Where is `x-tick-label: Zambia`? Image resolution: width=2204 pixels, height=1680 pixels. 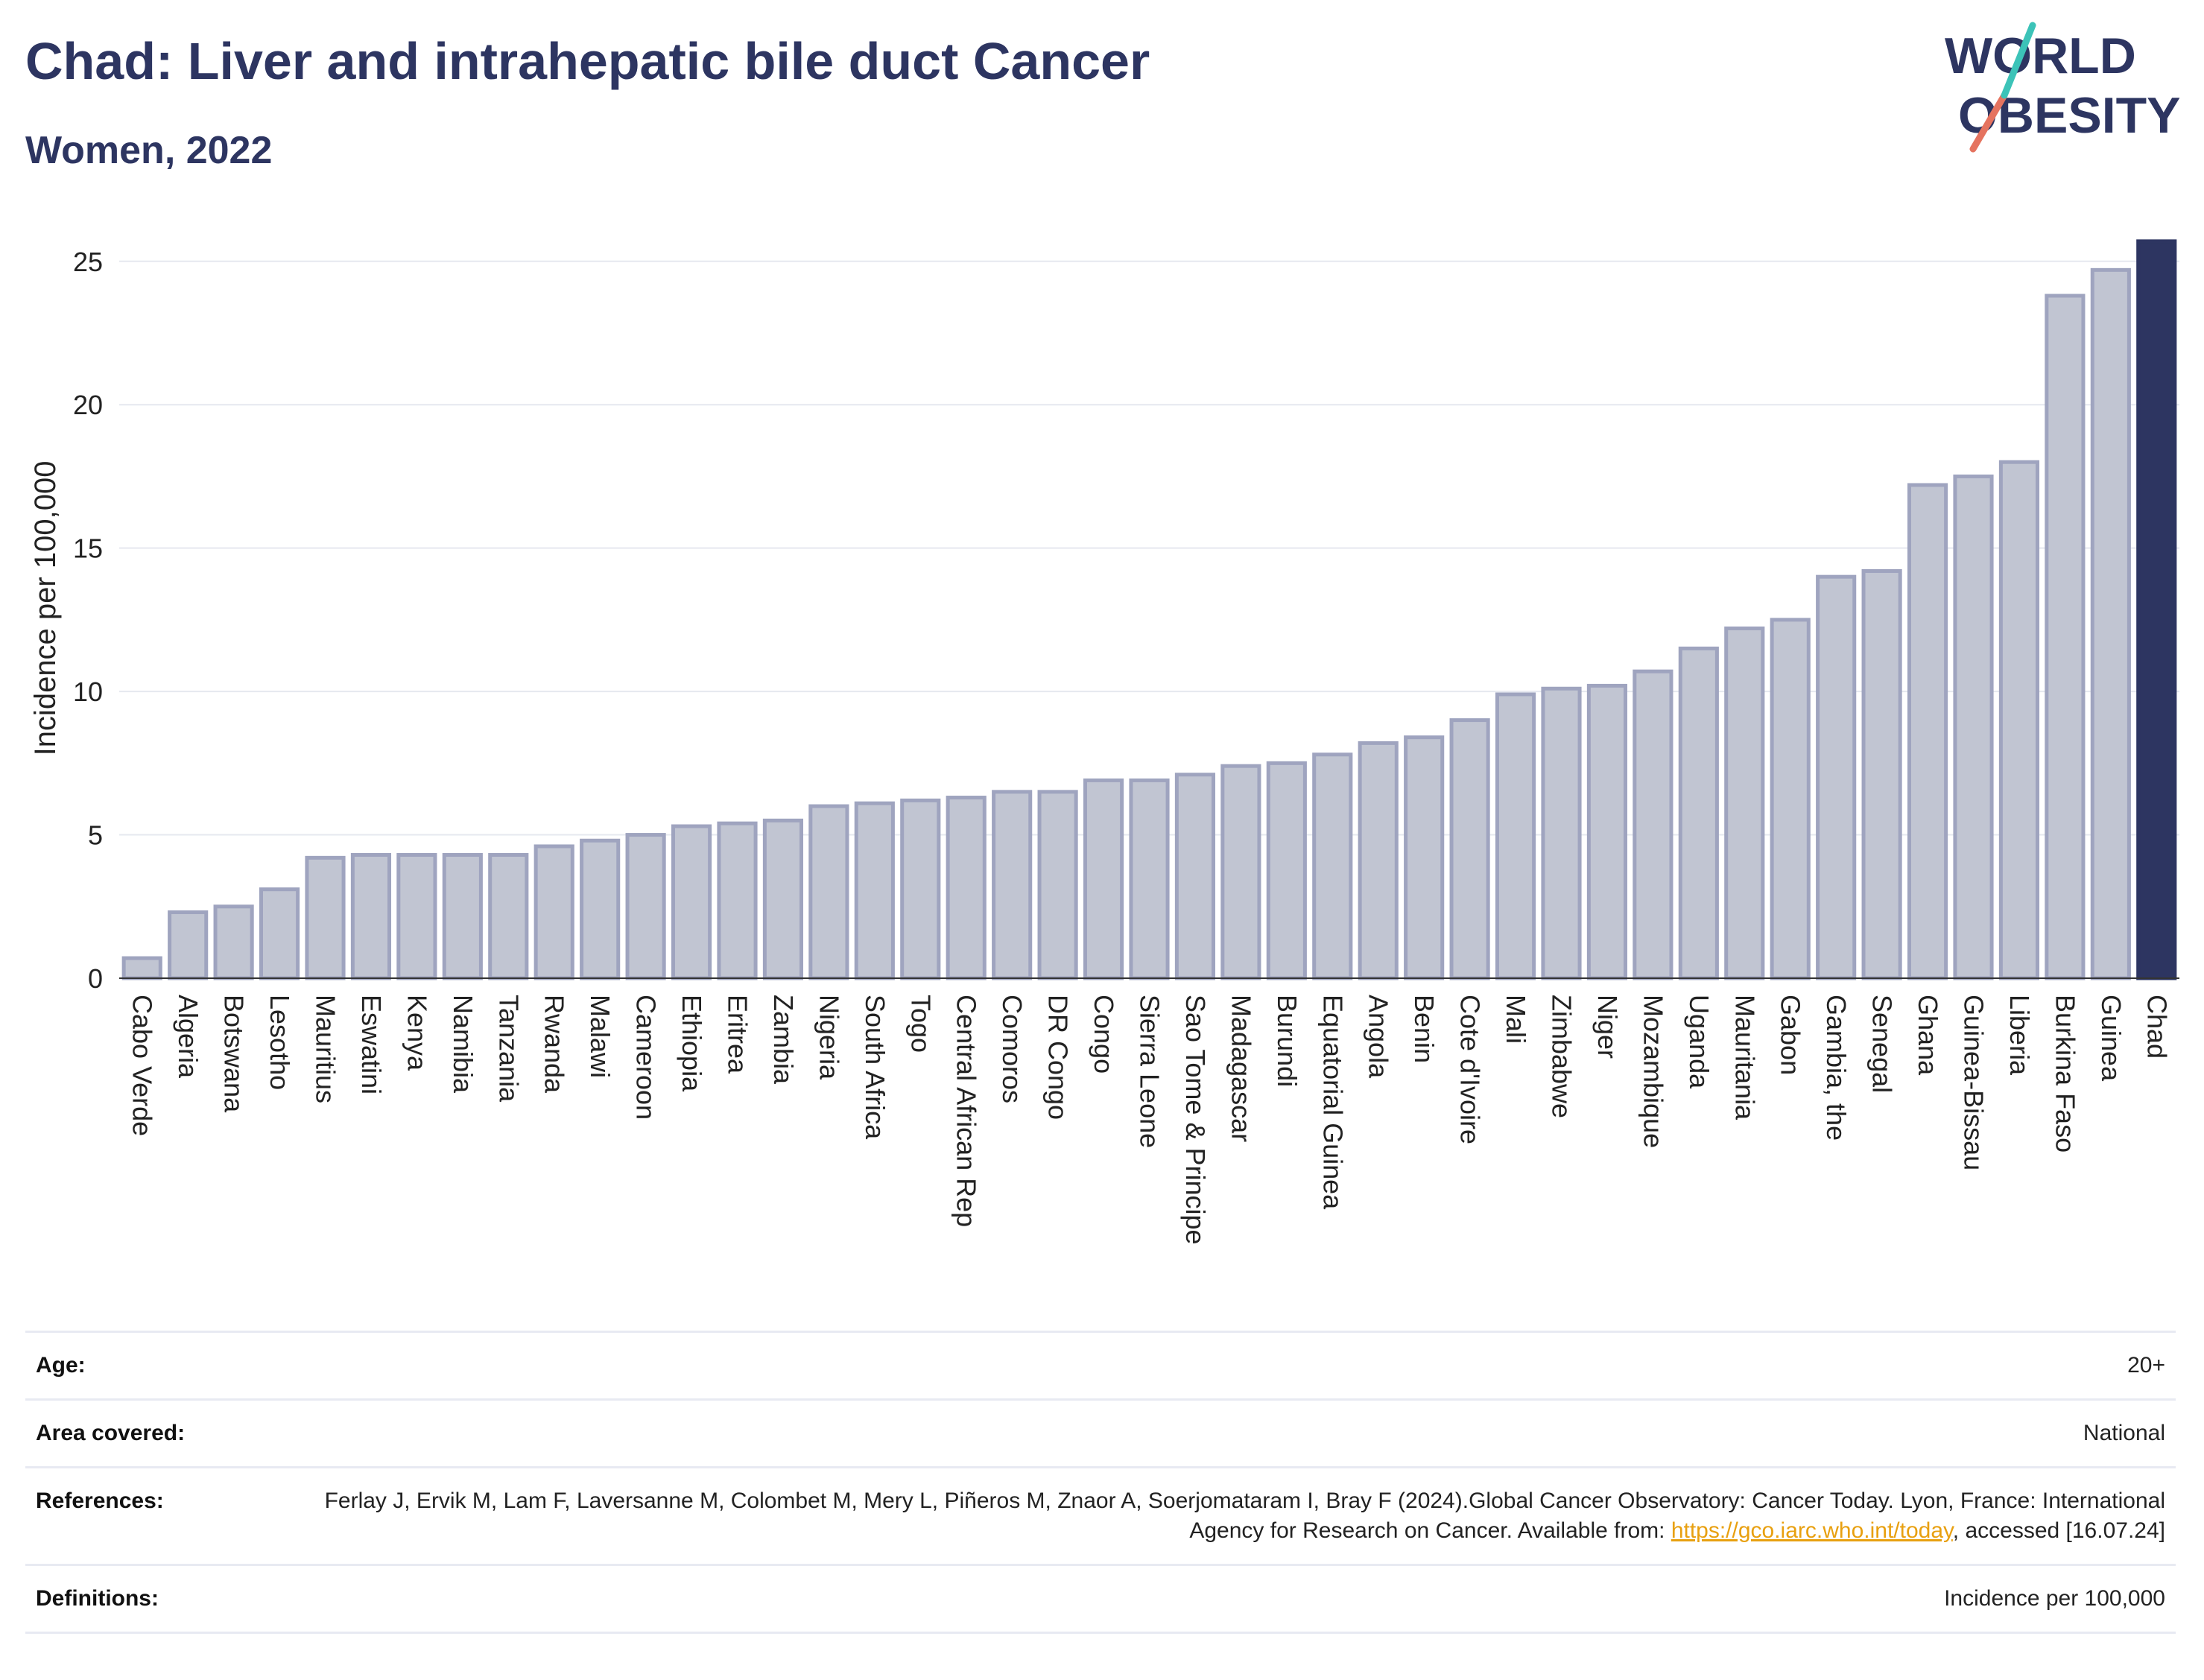
x-tick-label: Zambia is located at coordinates (783, 1040).